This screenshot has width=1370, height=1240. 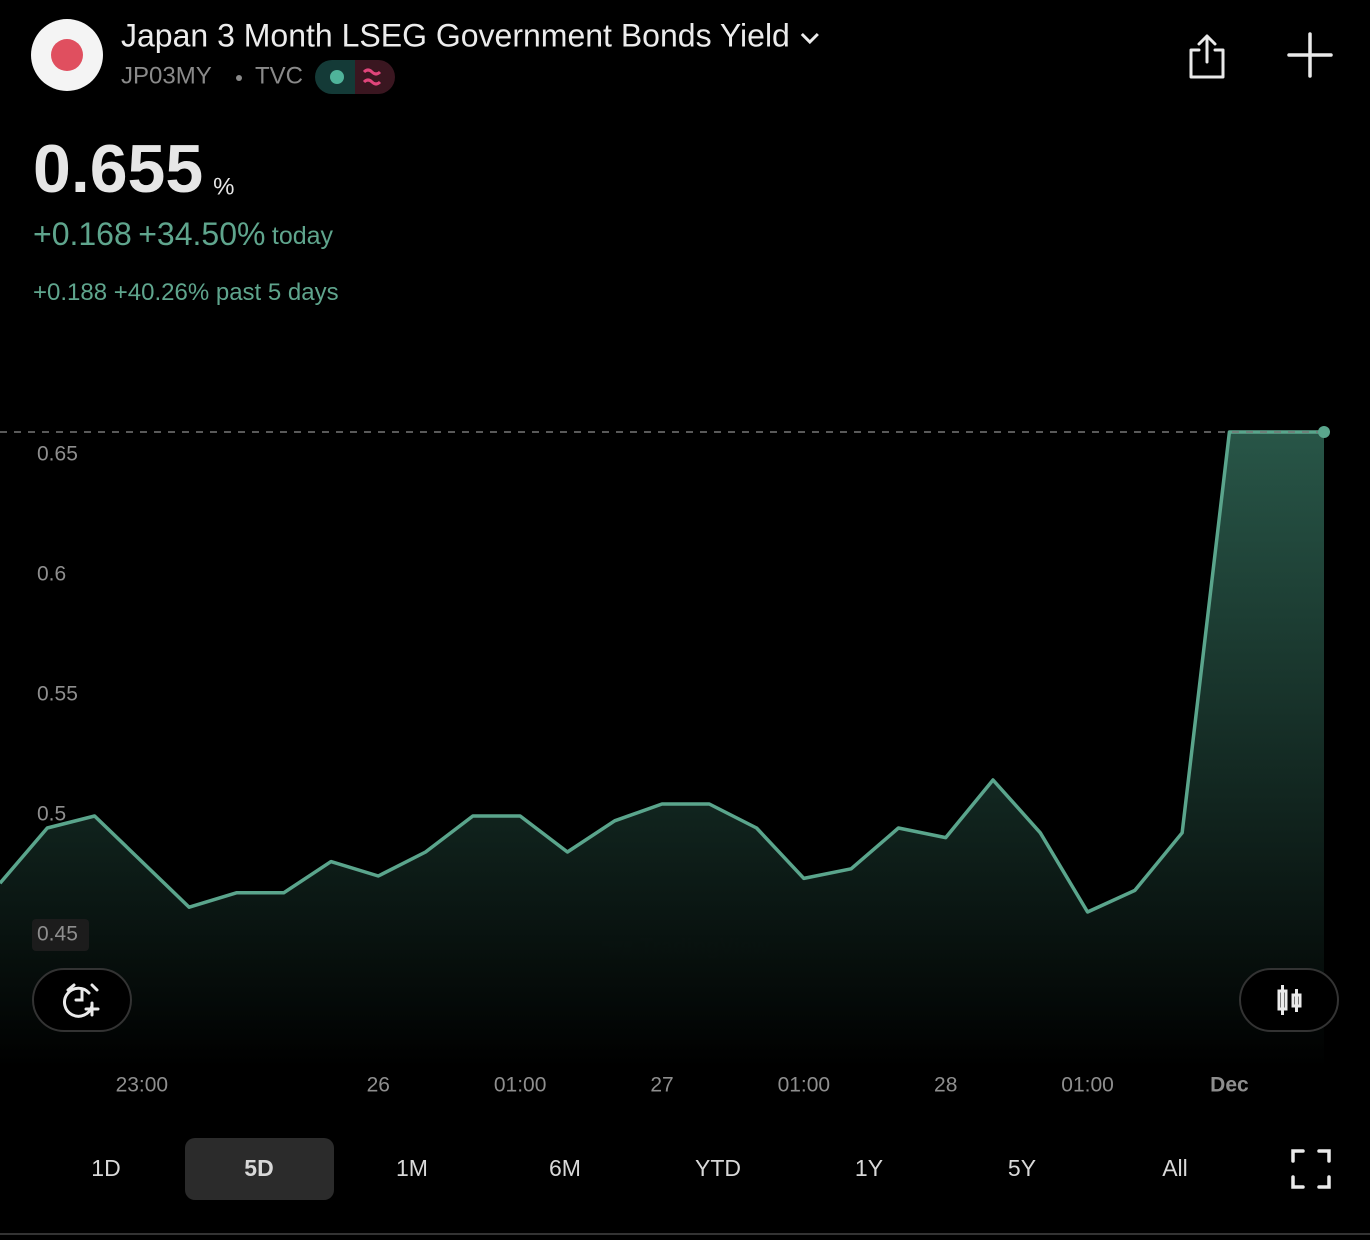 What do you see at coordinates (1175, 1168) in the screenshot?
I see `range-button: All` at bounding box center [1175, 1168].